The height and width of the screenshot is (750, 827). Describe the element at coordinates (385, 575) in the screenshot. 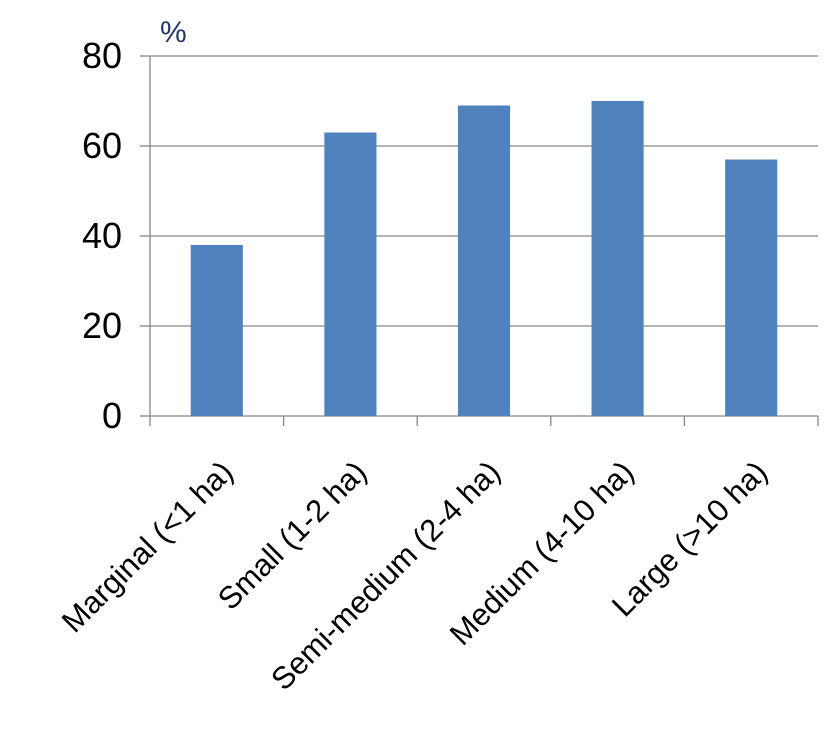

I see `x-category-label-2: Semi-medium (2-4 ha)` at that location.